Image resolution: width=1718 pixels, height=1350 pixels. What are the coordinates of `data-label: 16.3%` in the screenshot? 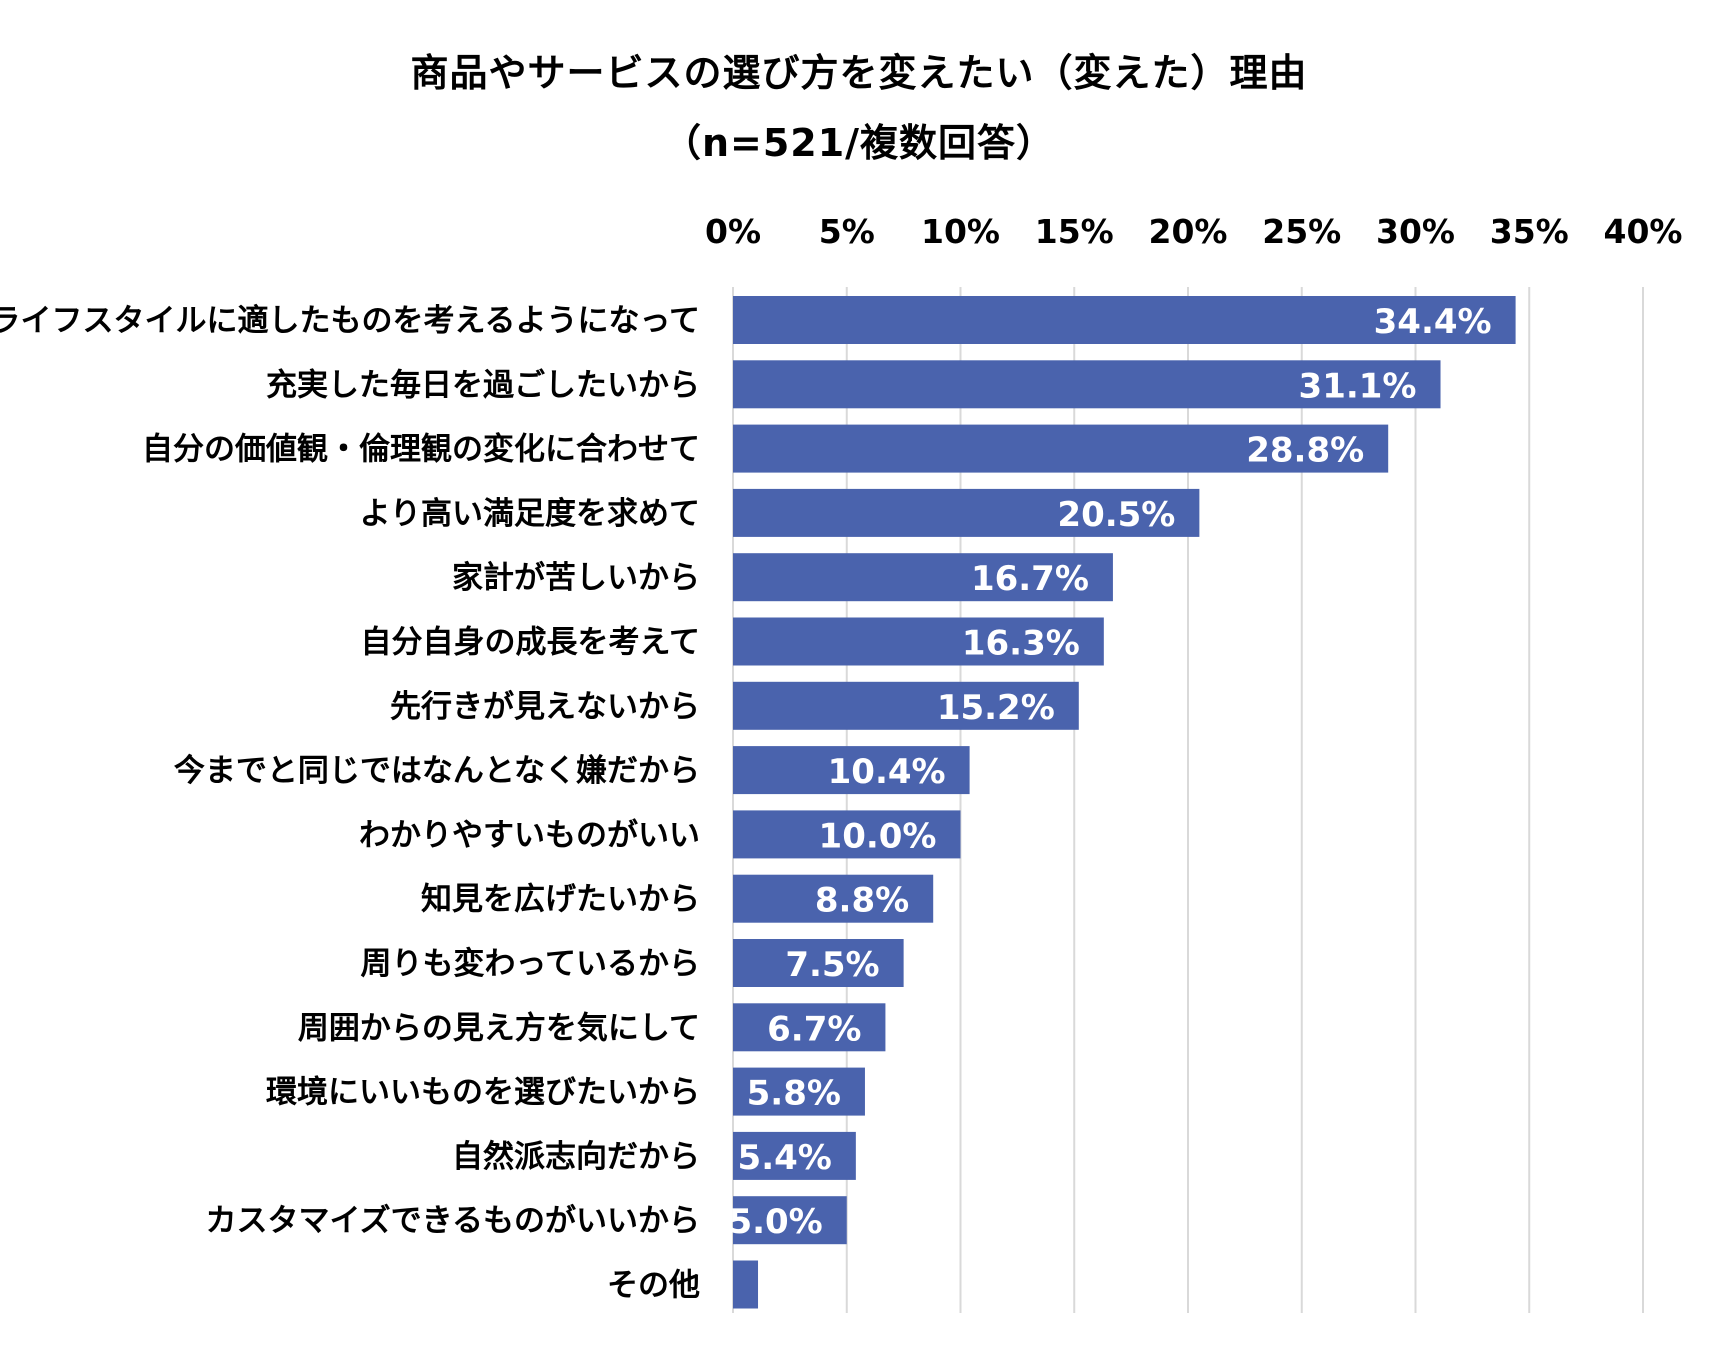 It's located at (1021, 644).